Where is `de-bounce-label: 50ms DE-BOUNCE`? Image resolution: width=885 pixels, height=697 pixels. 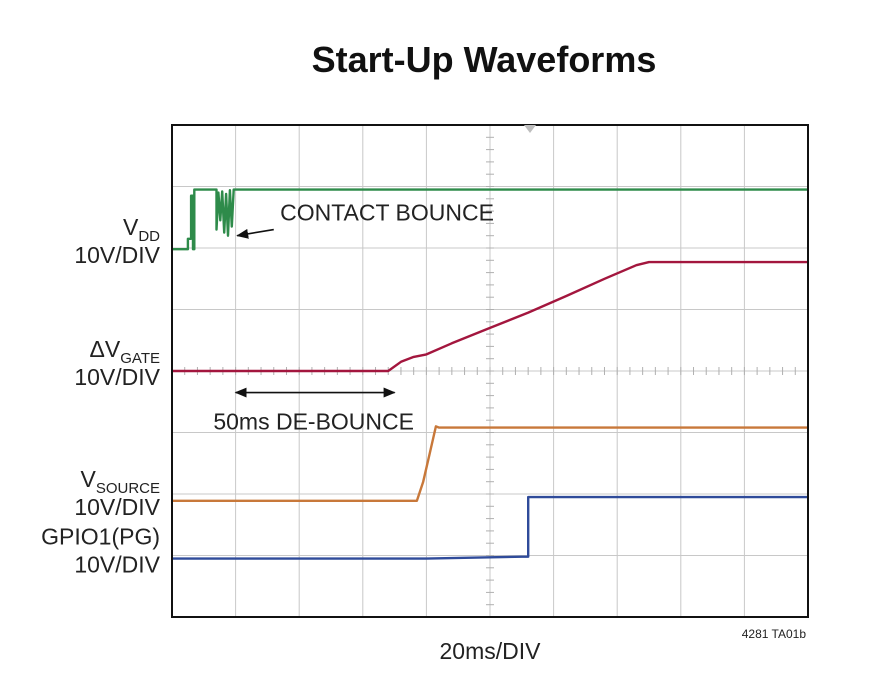
de-bounce-label: 50ms DE-BOUNCE is located at coordinates (313, 421).